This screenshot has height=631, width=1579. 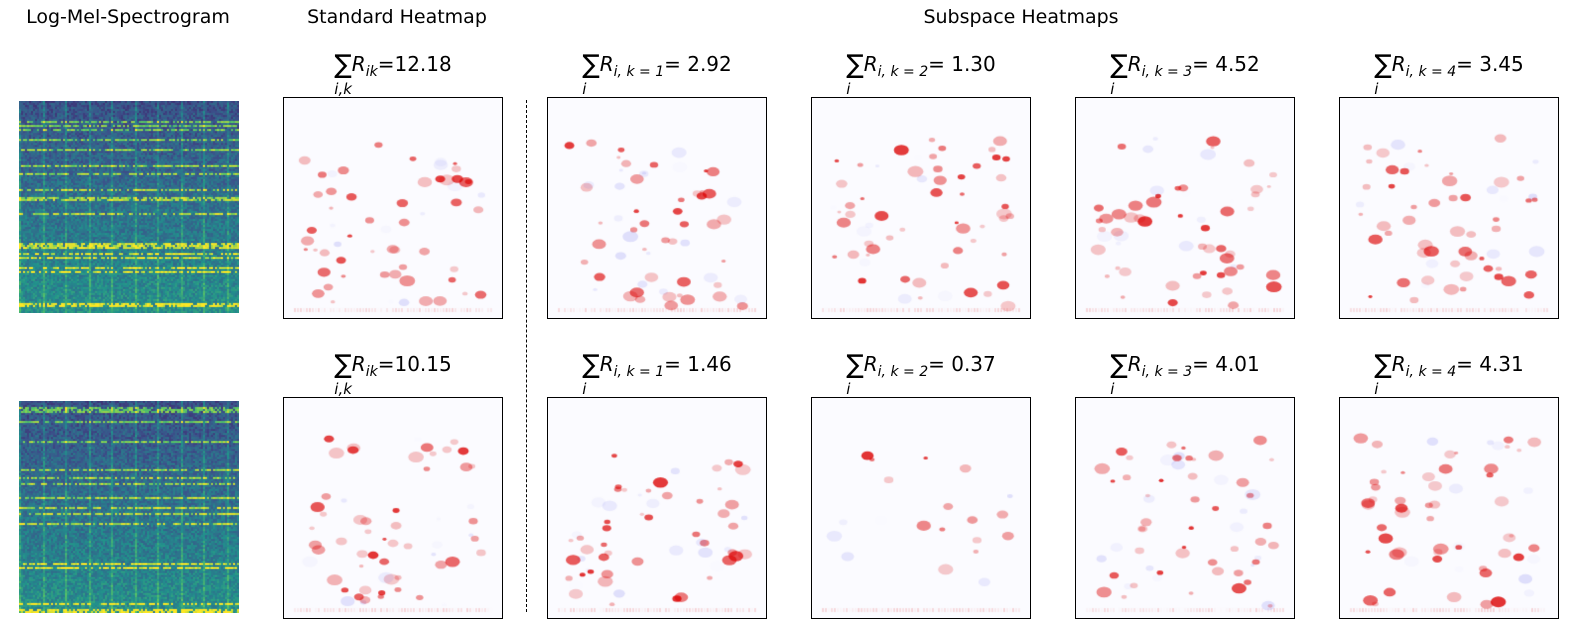 I want to click on relevance-value: =12.18, so click(x=414, y=64).